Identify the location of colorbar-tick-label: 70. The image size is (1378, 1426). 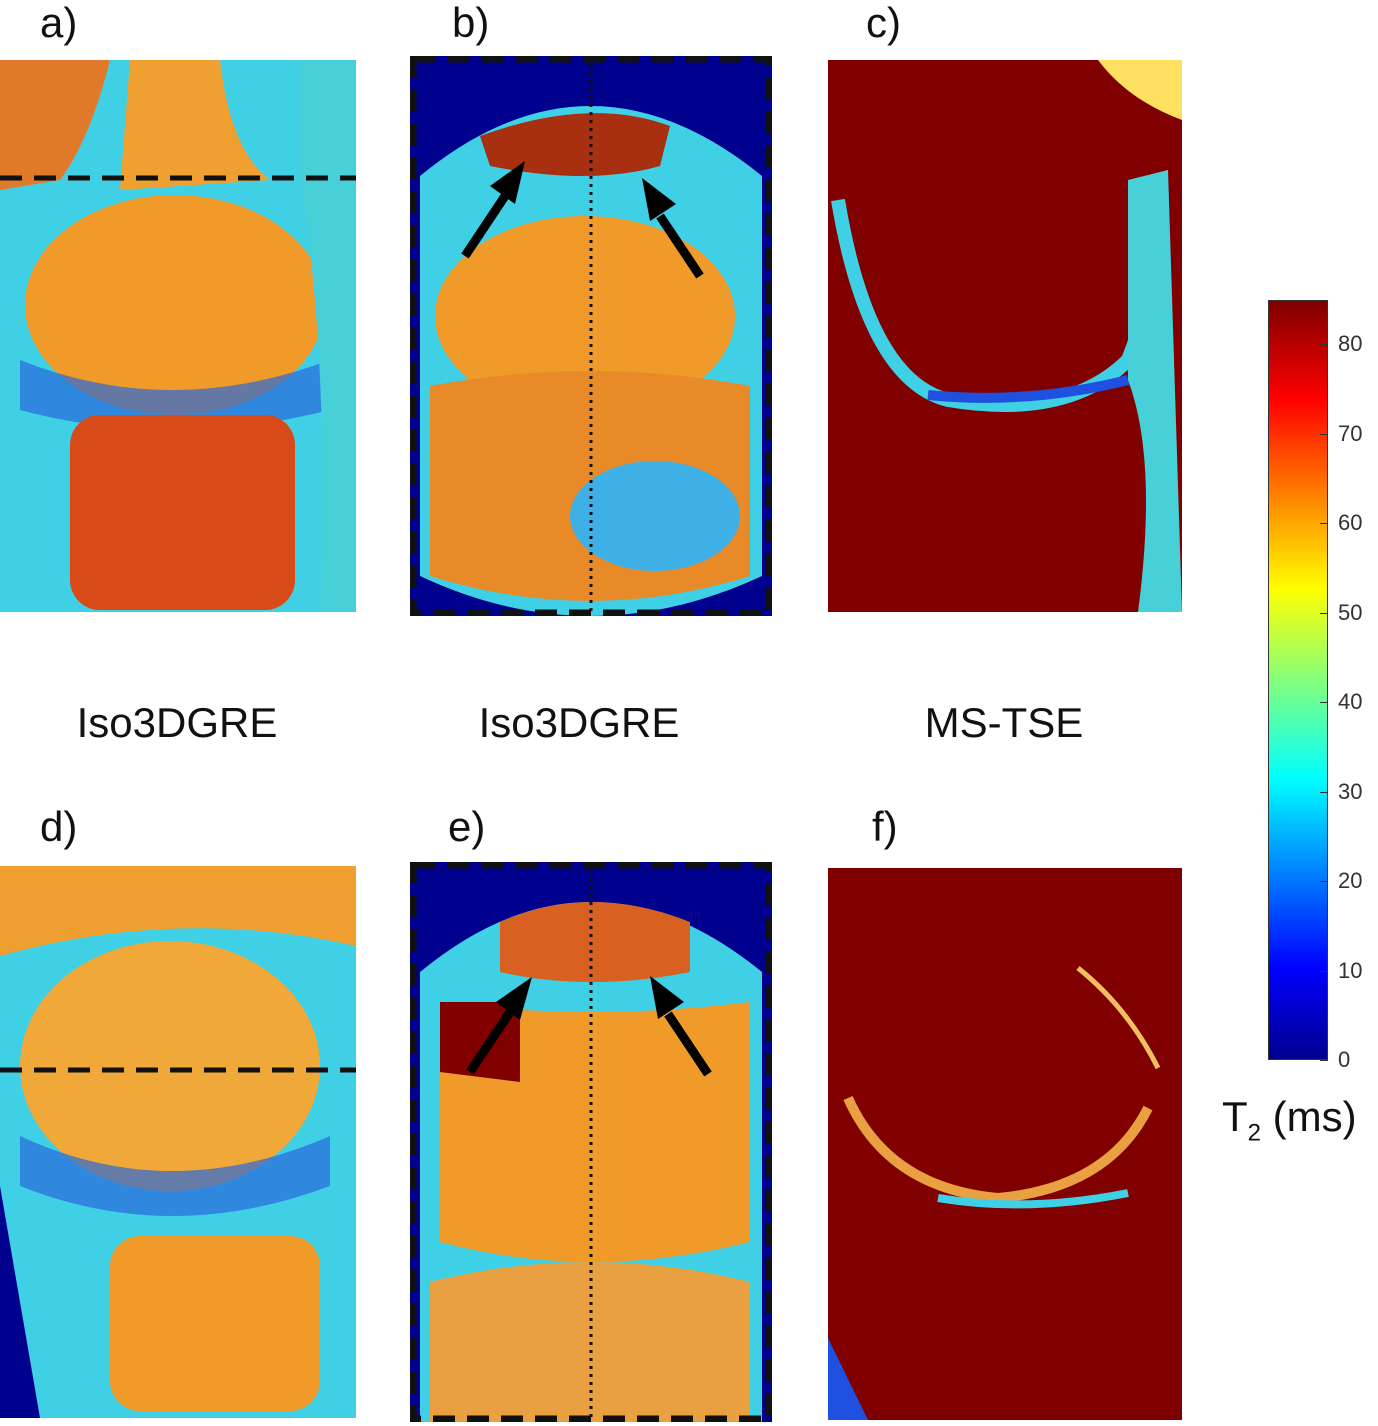
(1350, 433).